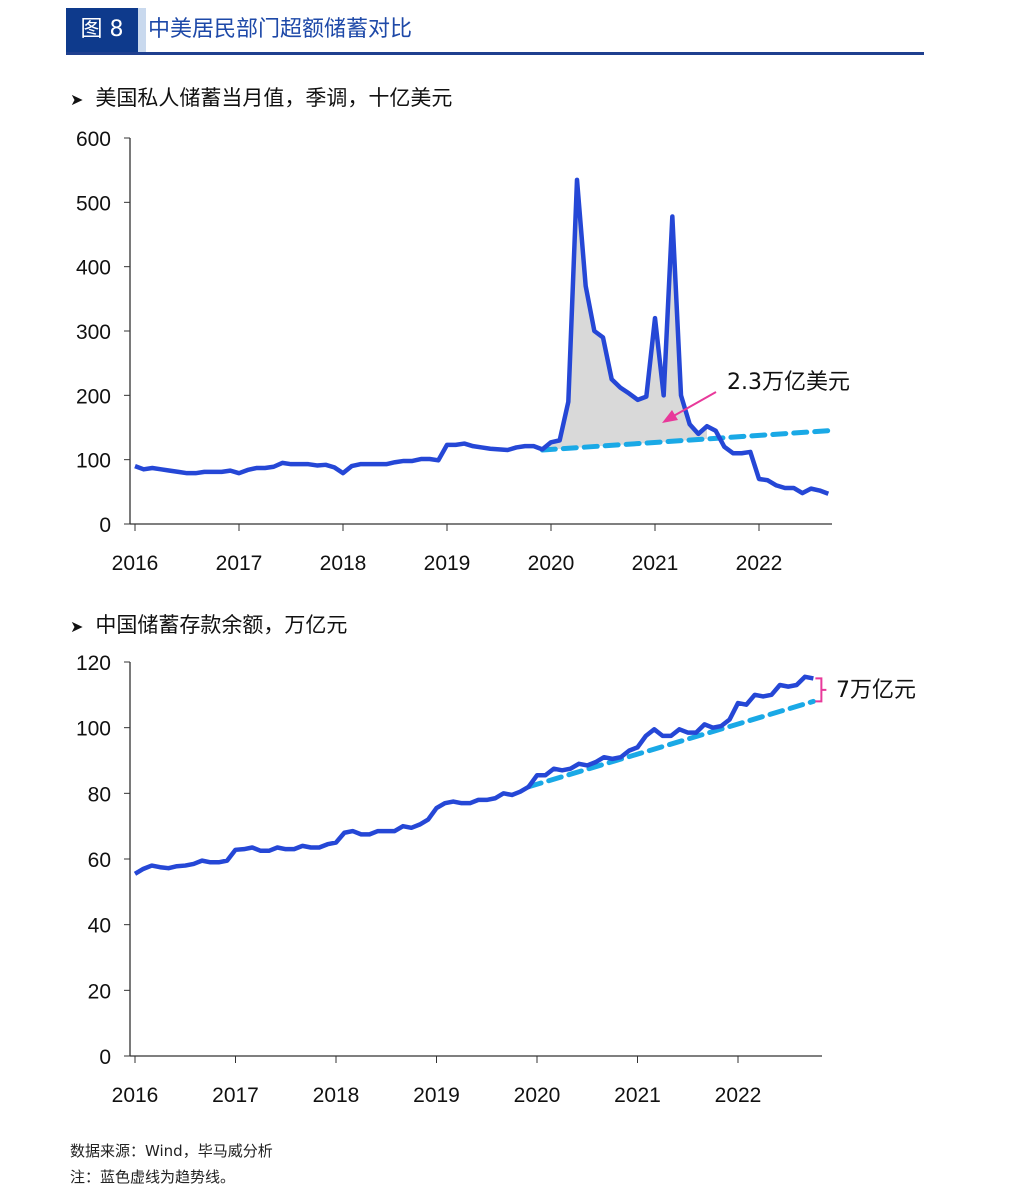 The height and width of the screenshot is (1204, 1026). What do you see at coordinates (274, 98) in the screenshot?
I see `chart1-title-text: 美国私人储蓄当月值，季调，十亿美元` at bounding box center [274, 98].